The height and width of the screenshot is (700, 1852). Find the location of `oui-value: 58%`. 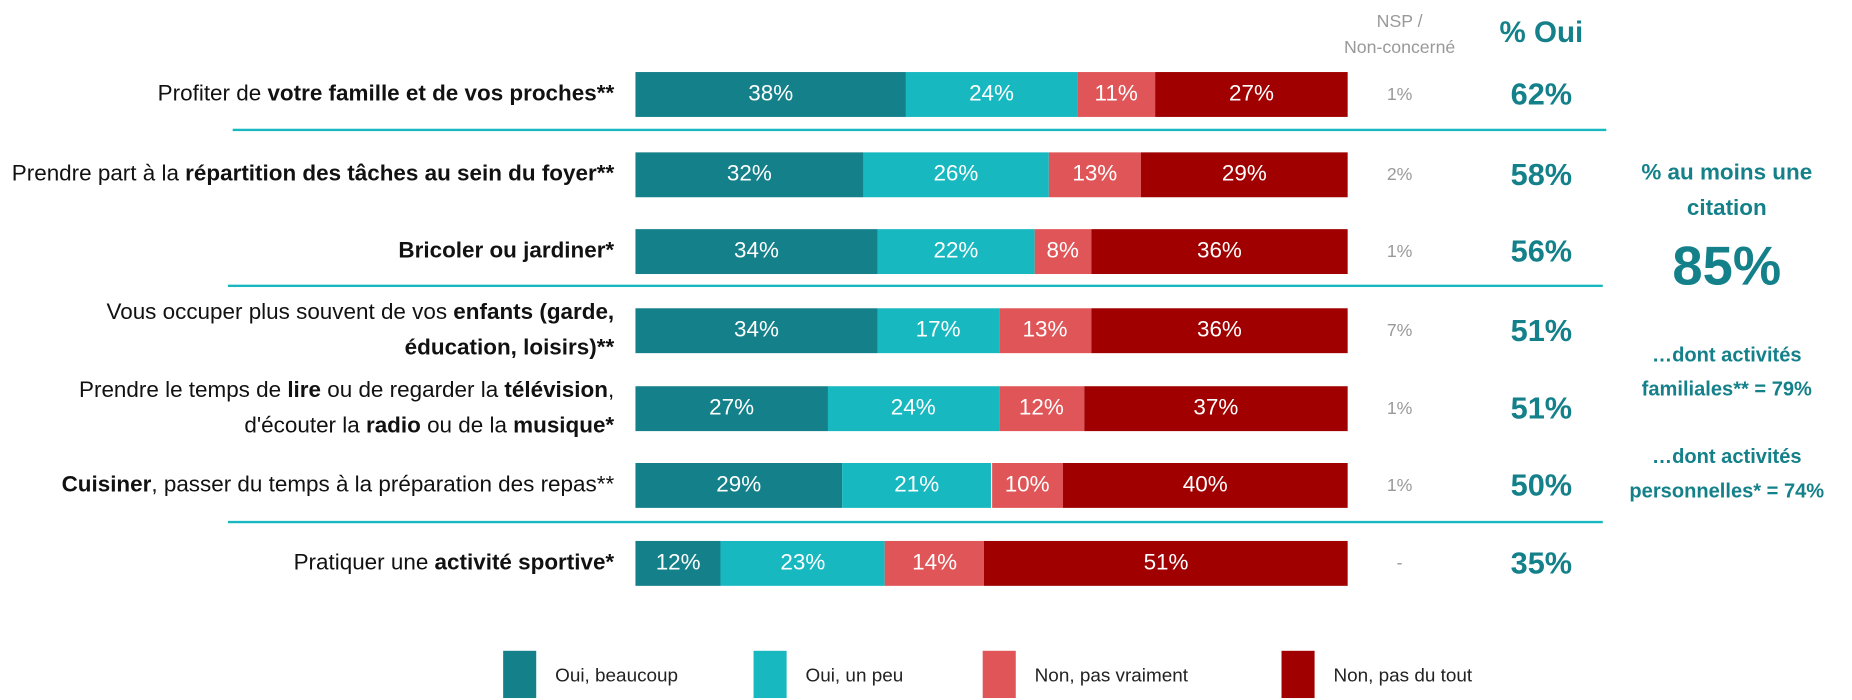

oui-value: 58% is located at coordinates (1541, 174).